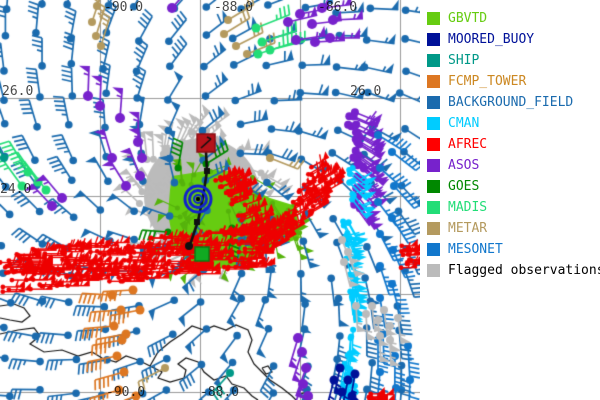 Image resolution: width=600 pixels, height=400 pixels. Describe the element at coordinates (513, 228) in the screenshot. I see `legend-item-metar: METAR` at that location.